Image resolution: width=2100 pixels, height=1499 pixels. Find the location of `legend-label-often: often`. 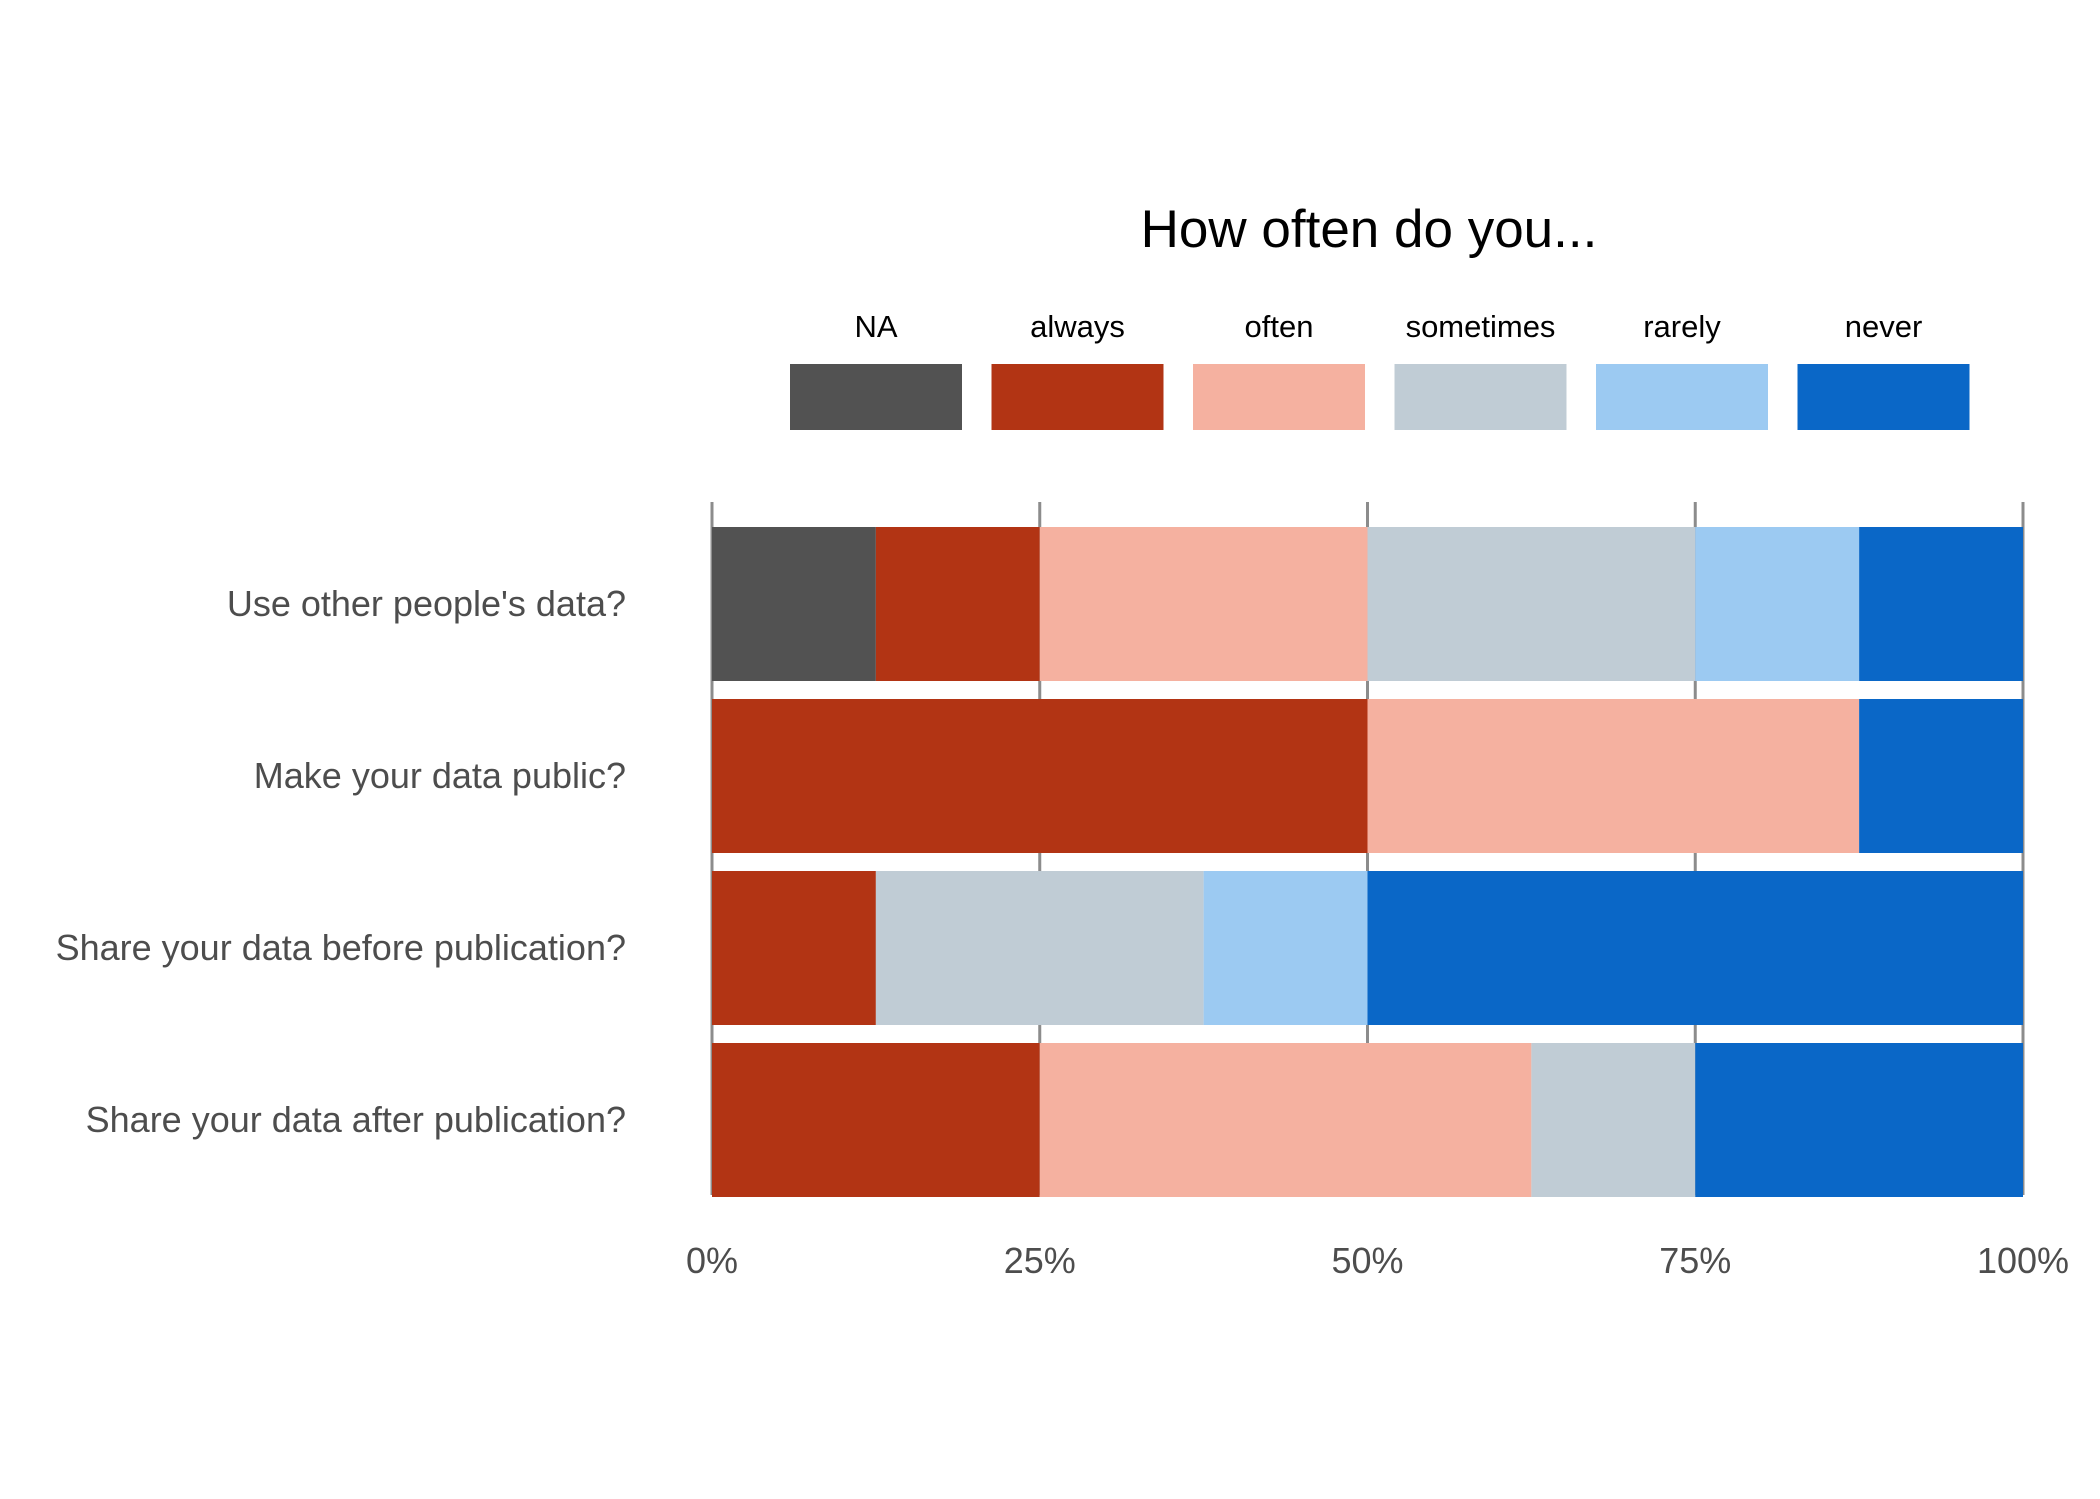

legend-label-often: often is located at coordinates (1279, 326).